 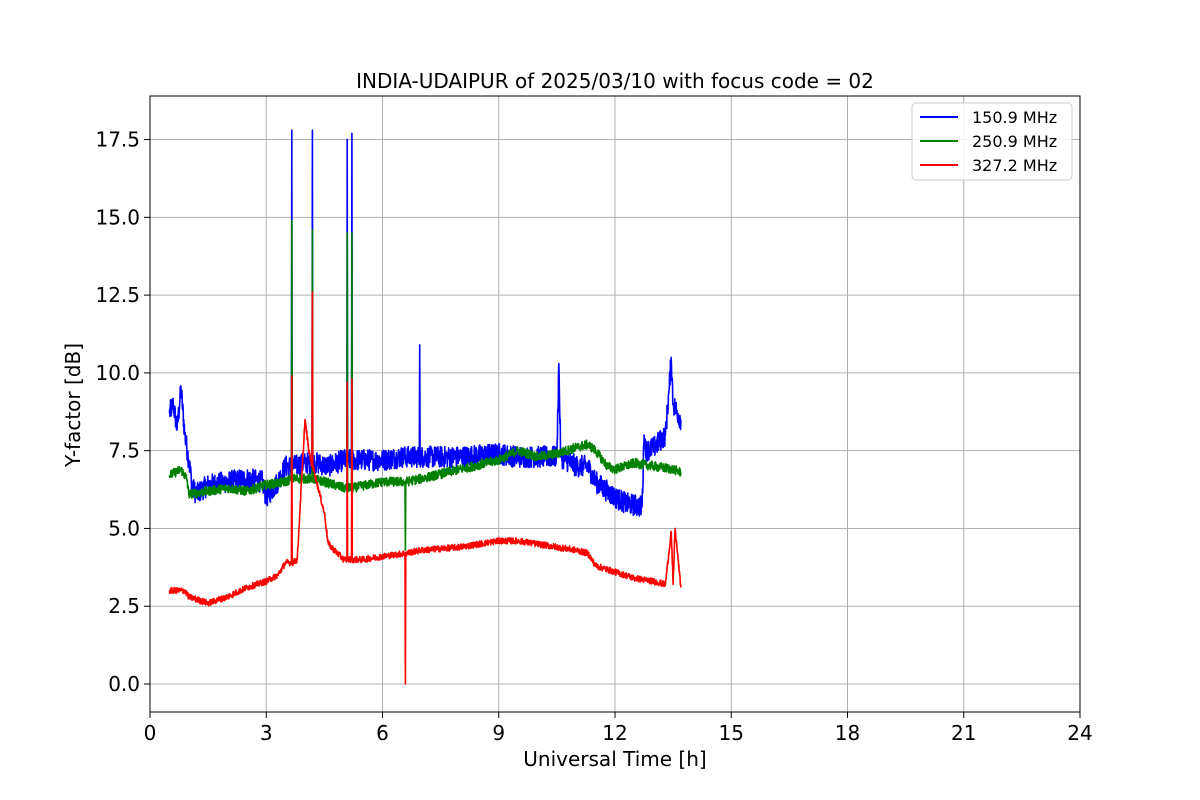 What do you see at coordinates (1014, 117) in the screenshot?
I see `legend-label: 150.9 MHz` at bounding box center [1014, 117].